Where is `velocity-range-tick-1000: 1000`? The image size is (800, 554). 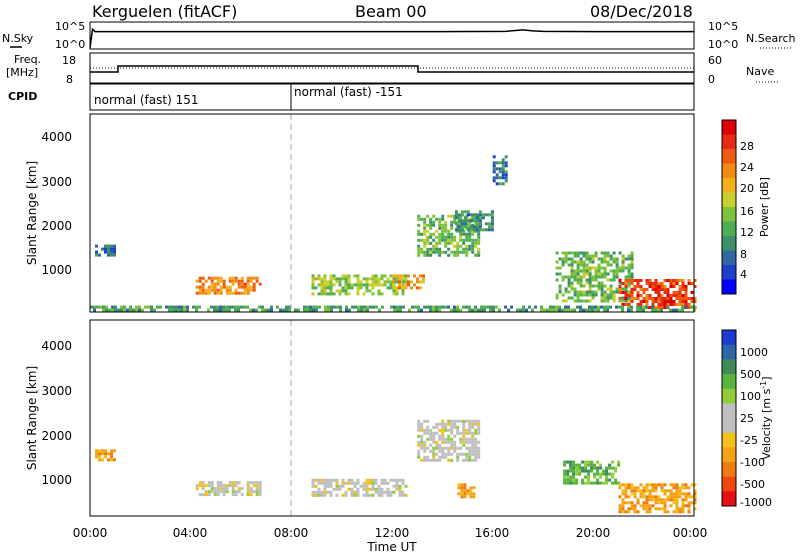
velocity-range-tick-1000: 1000 is located at coordinates (56, 480).